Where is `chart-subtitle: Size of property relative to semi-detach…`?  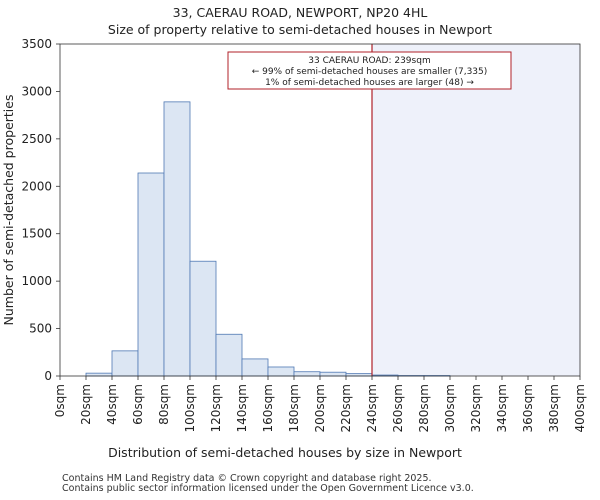
chart-subtitle: Size of property relative to semi-detach… is located at coordinates (300, 29).